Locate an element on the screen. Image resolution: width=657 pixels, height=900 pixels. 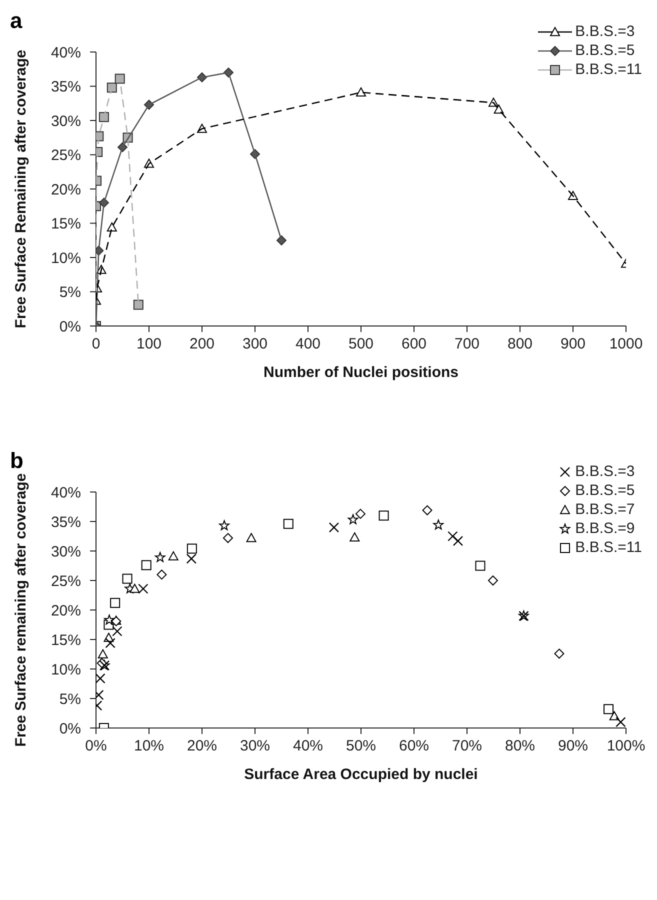
x-tick-label: 60% is located at coordinates (414, 746).